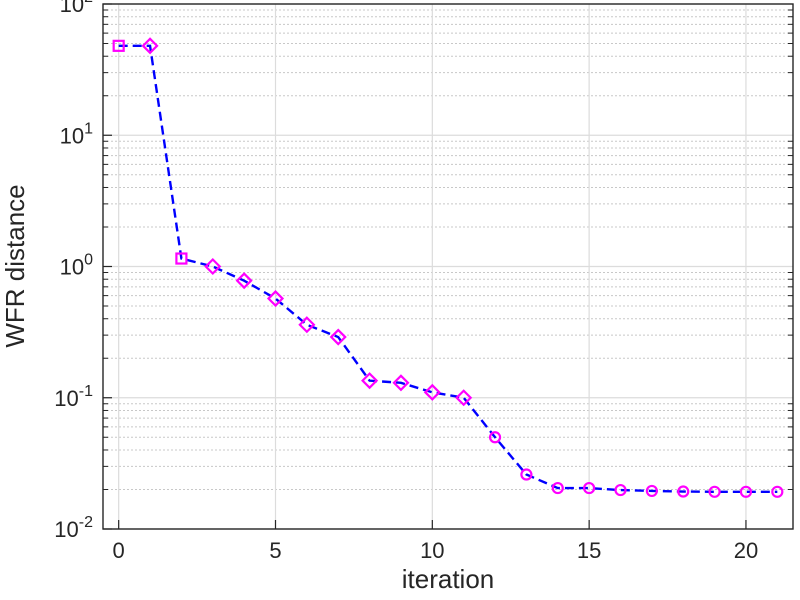 The width and height of the screenshot is (800, 600). What do you see at coordinates (589, 550) in the screenshot?
I see `x-tick-label: 15` at bounding box center [589, 550].